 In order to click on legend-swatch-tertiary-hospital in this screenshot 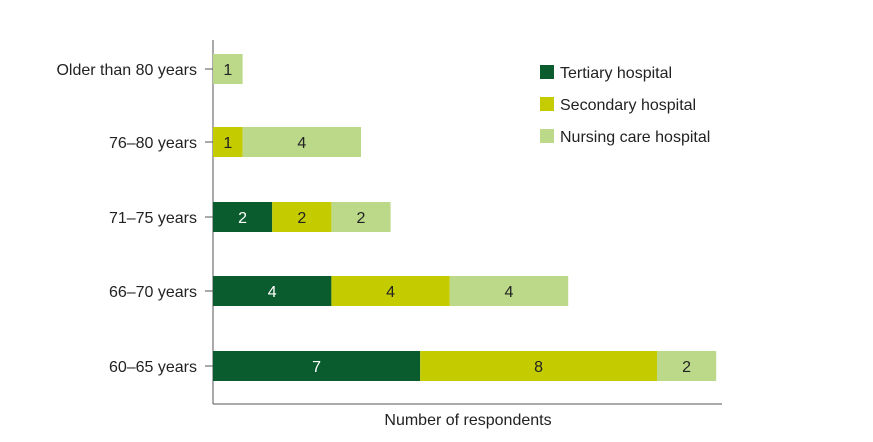, I will do `click(547, 72)`.